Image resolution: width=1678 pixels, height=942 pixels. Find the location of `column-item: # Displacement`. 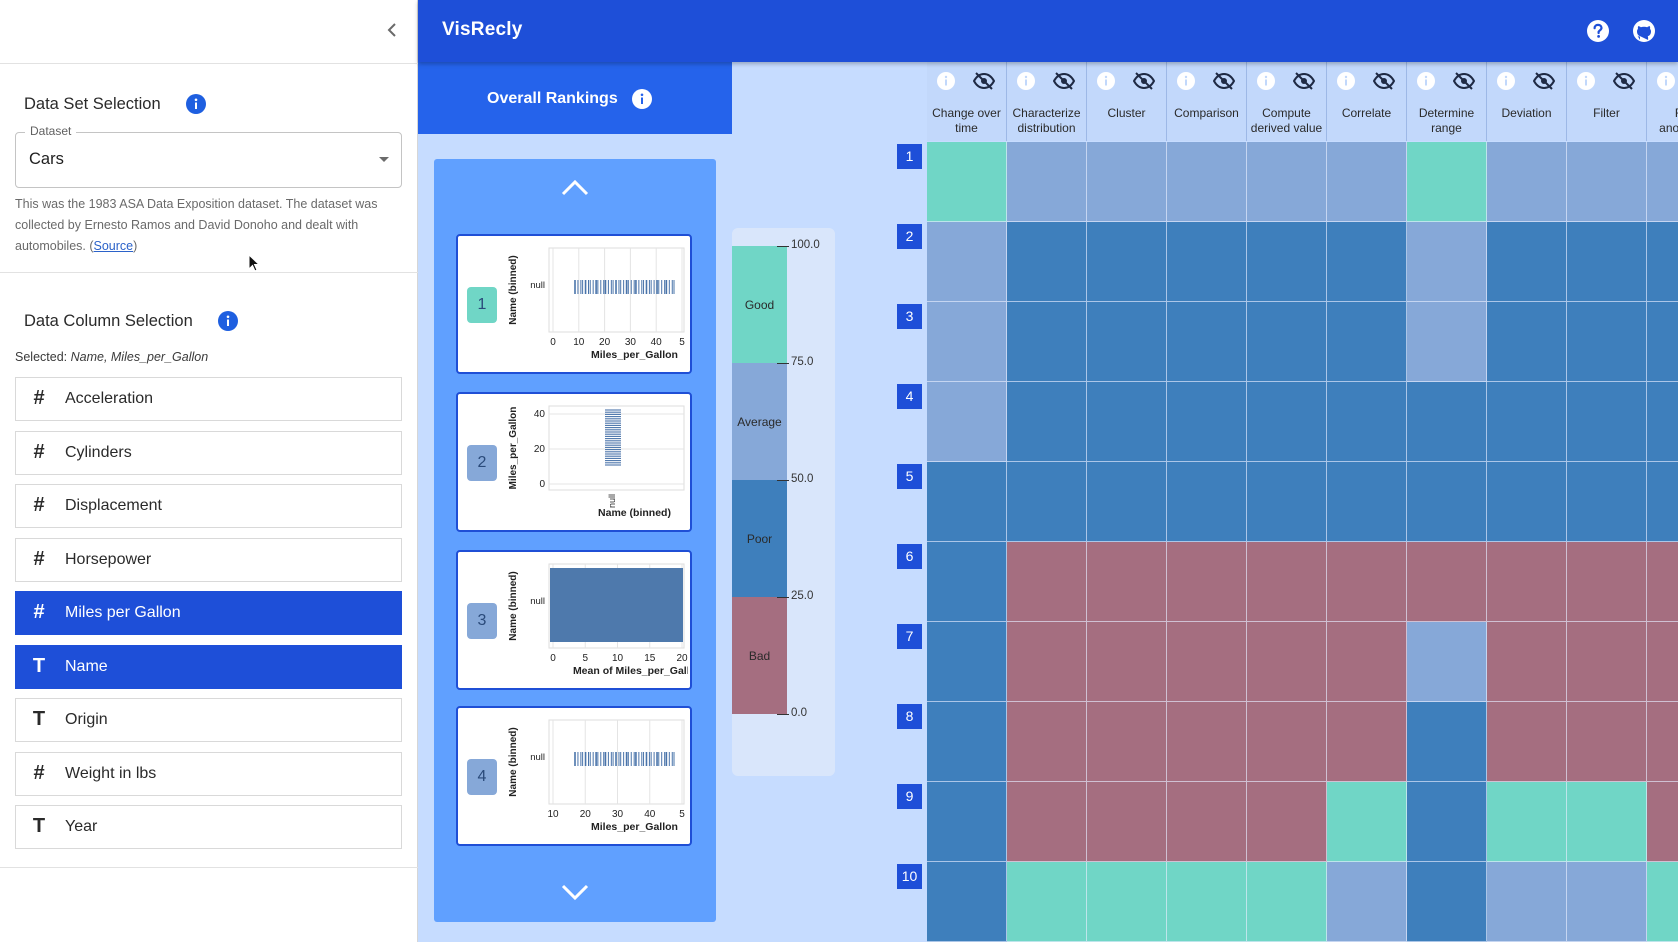

column-item: # Displacement is located at coordinates (208, 506).